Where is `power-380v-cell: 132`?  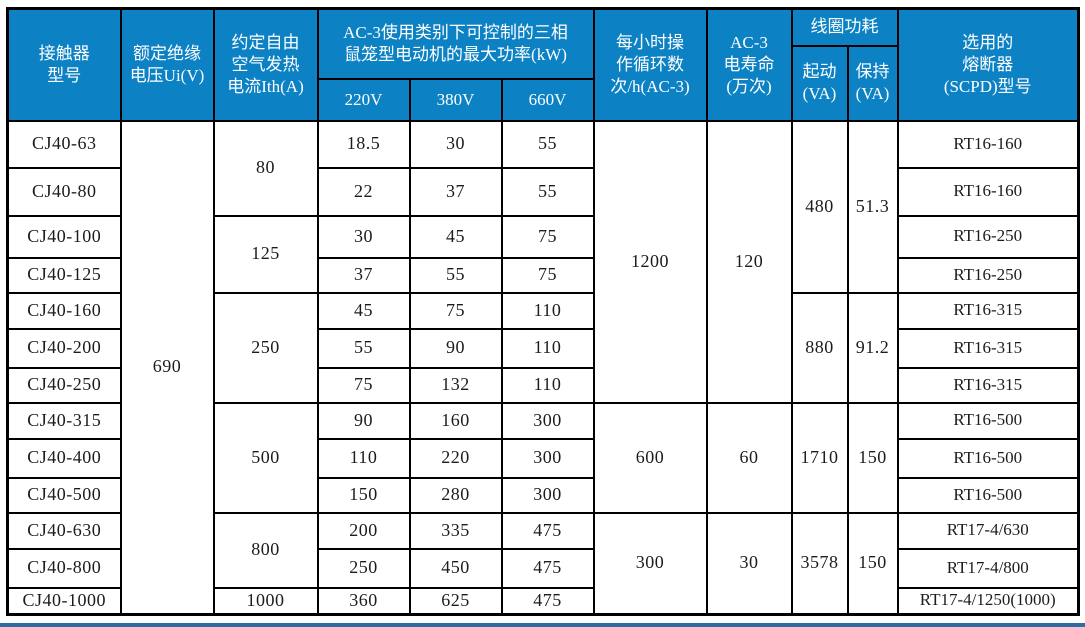
power-380v-cell: 132 is located at coordinates (455, 385).